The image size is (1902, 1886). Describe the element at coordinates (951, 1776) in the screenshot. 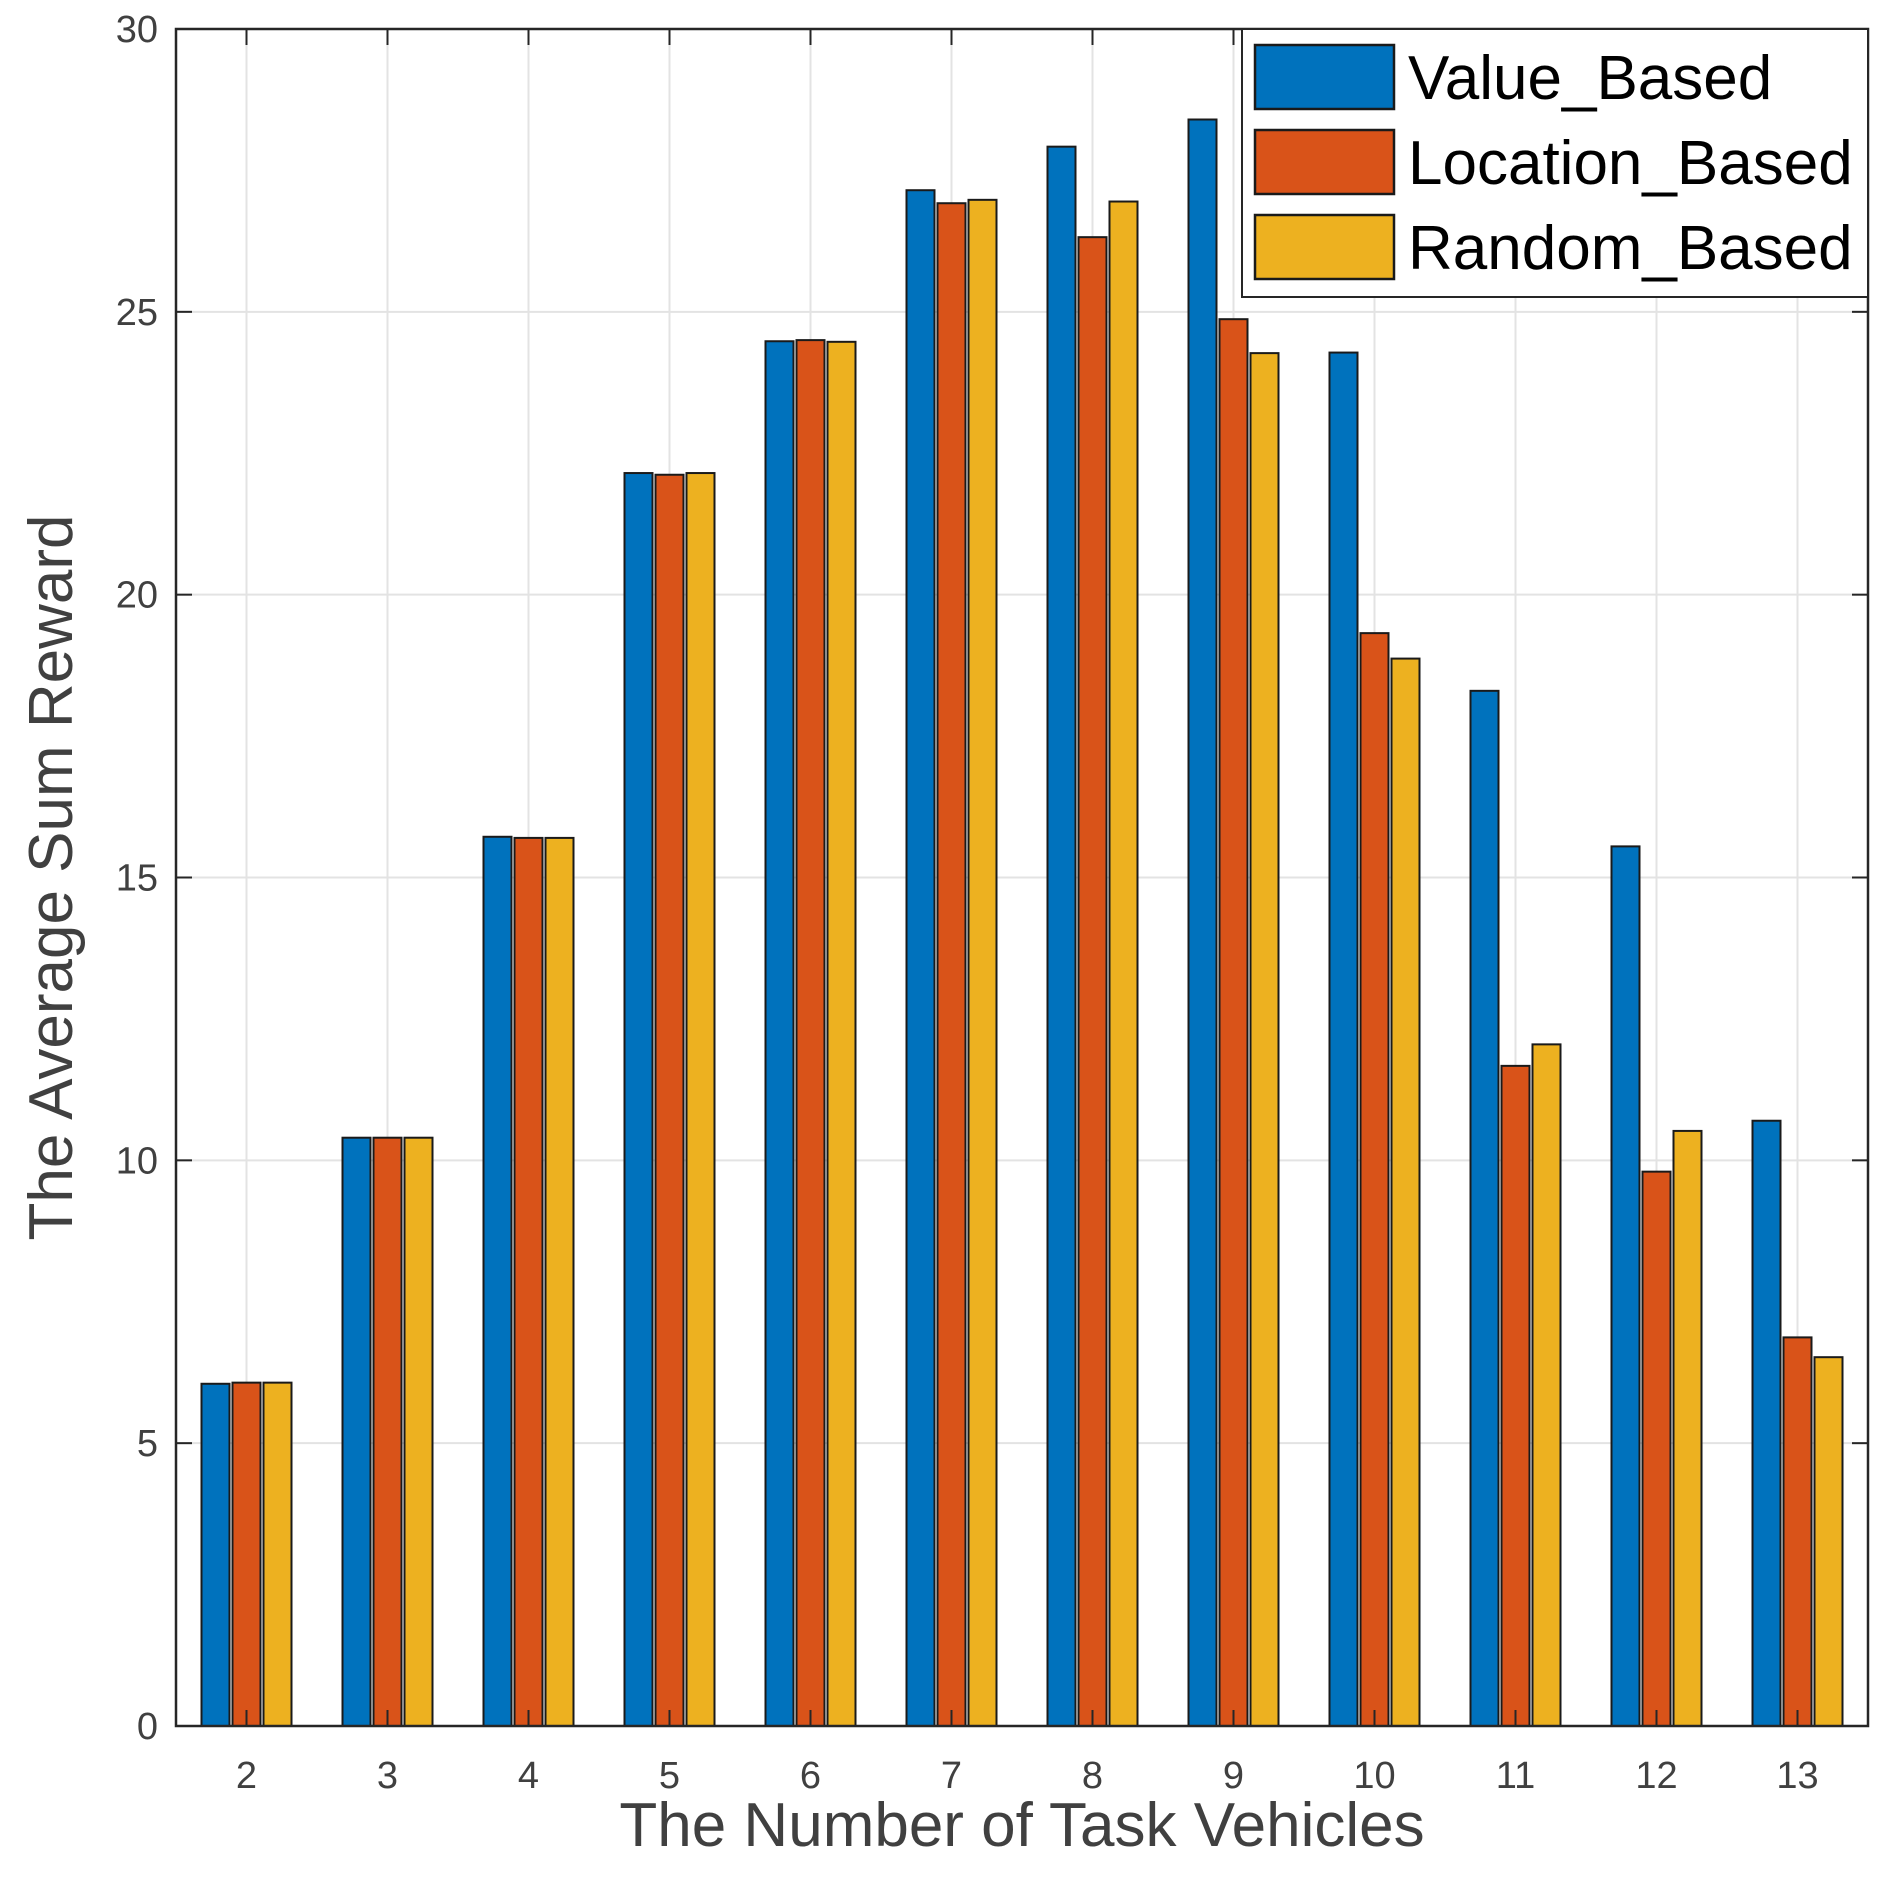

I see `x-tick-label: 7` at that location.